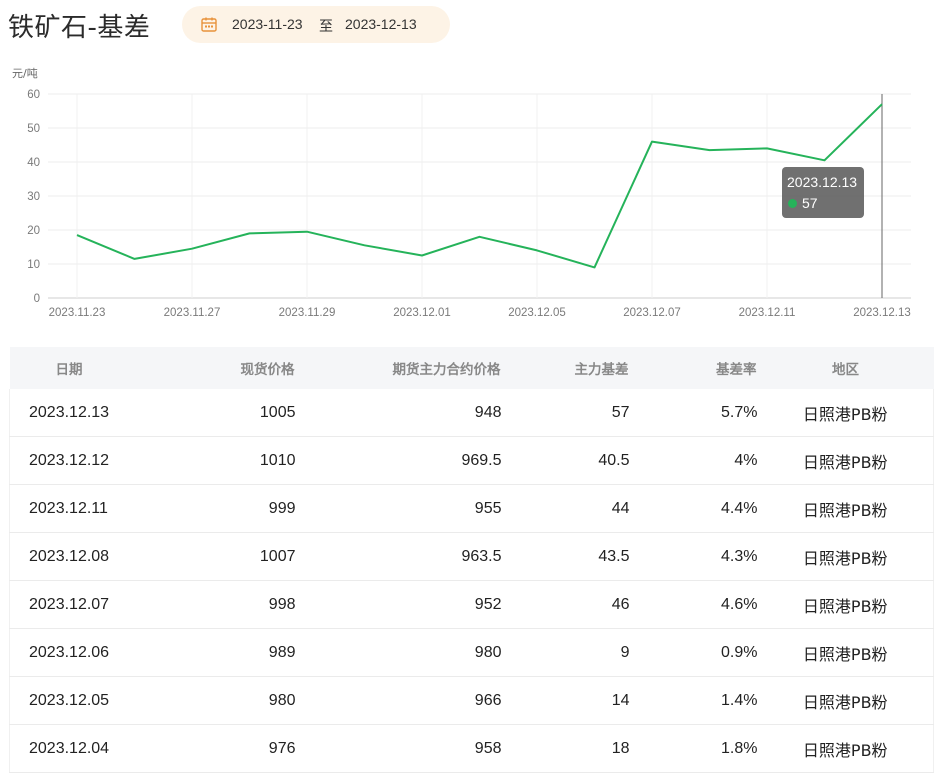 The height and width of the screenshot is (773, 949). I want to click on col-header-date: 日期, so click(99, 368).